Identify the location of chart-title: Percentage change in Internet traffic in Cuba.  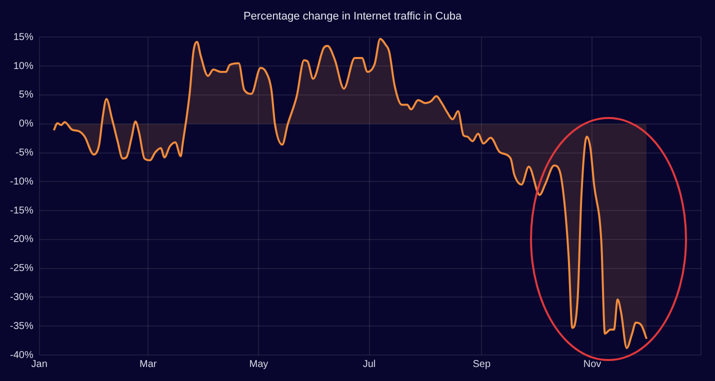
(352, 16).